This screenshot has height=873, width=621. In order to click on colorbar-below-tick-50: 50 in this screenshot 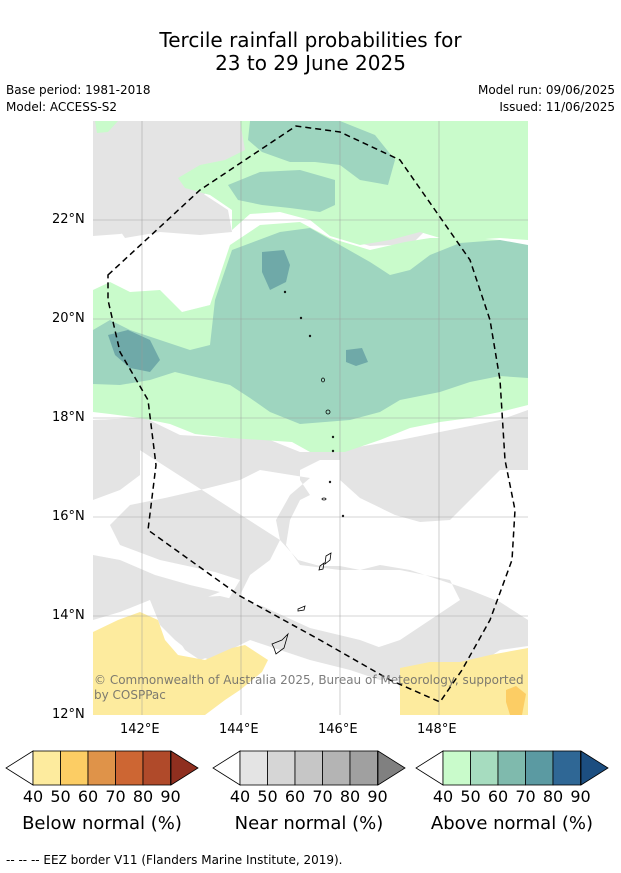, I will do `click(60, 796)`.